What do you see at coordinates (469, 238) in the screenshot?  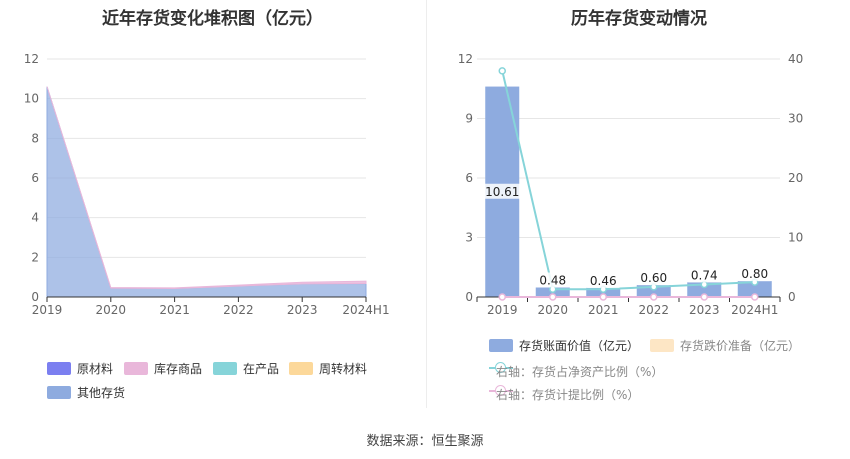 I see `right-y-tick-label: 3` at bounding box center [469, 238].